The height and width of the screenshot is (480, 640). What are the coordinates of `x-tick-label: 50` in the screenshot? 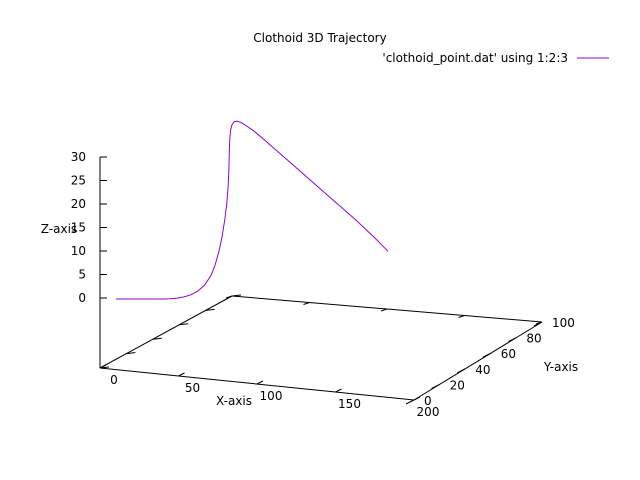 It's located at (192, 388).